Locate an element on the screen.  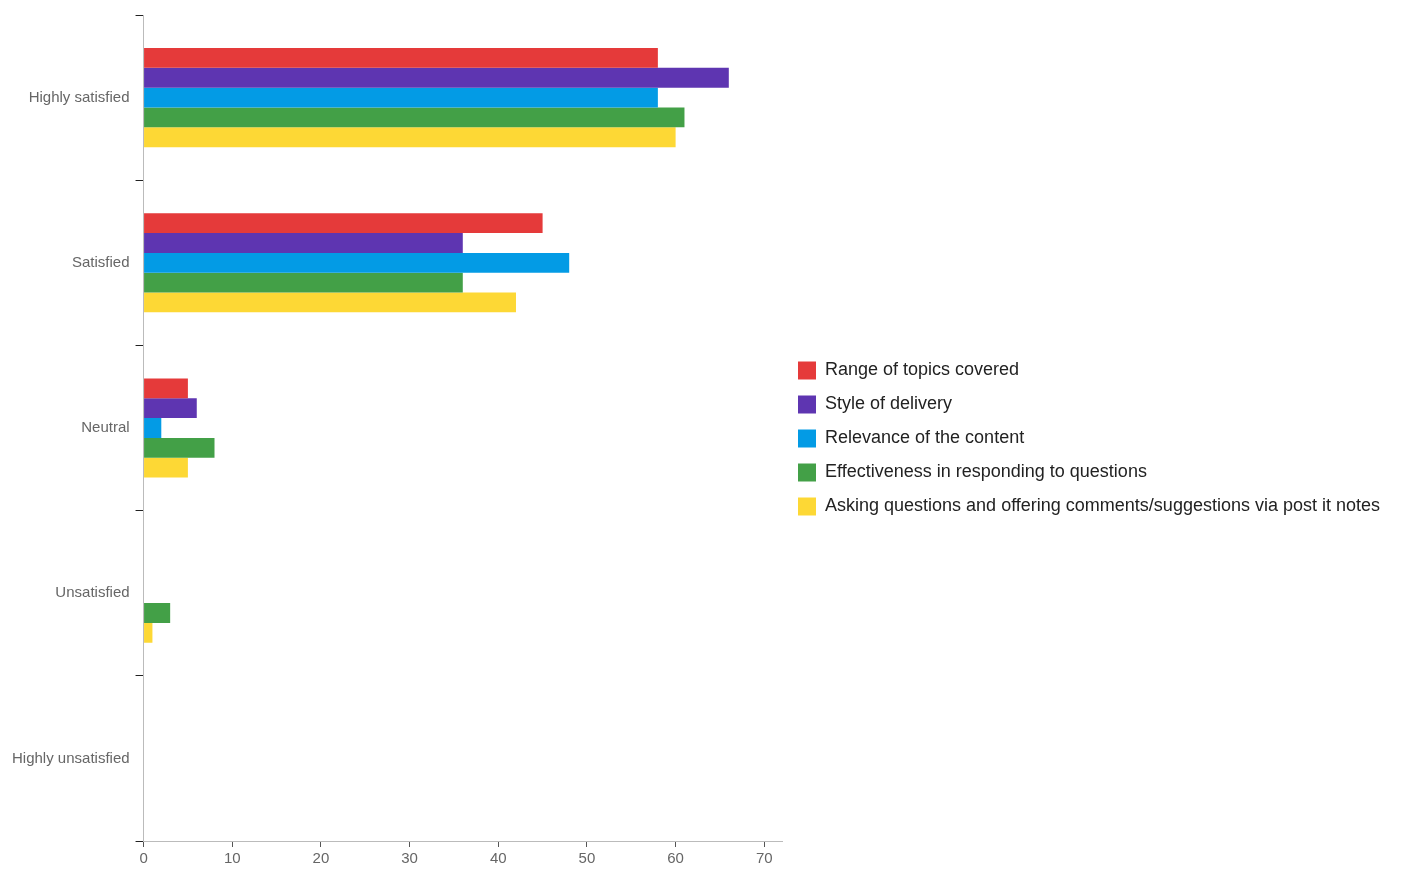
x-tick-label: 20 is located at coordinates (321, 858).